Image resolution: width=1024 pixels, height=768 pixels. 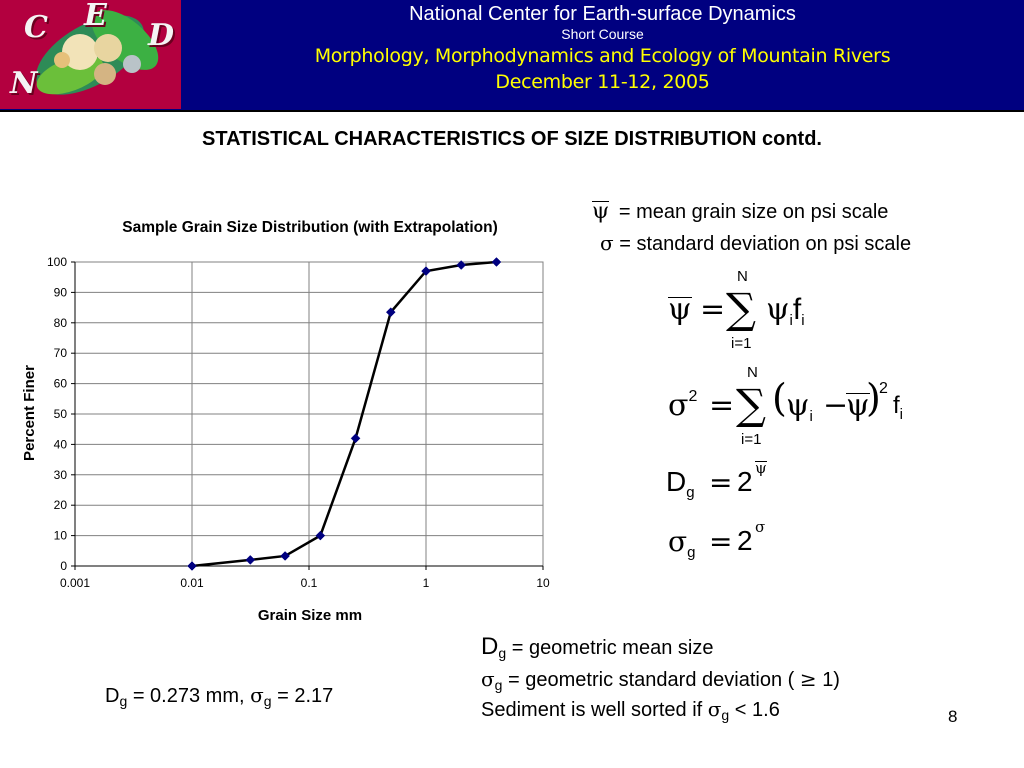 I want to click on y-tick-label: 80, so click(x=61, y=323).